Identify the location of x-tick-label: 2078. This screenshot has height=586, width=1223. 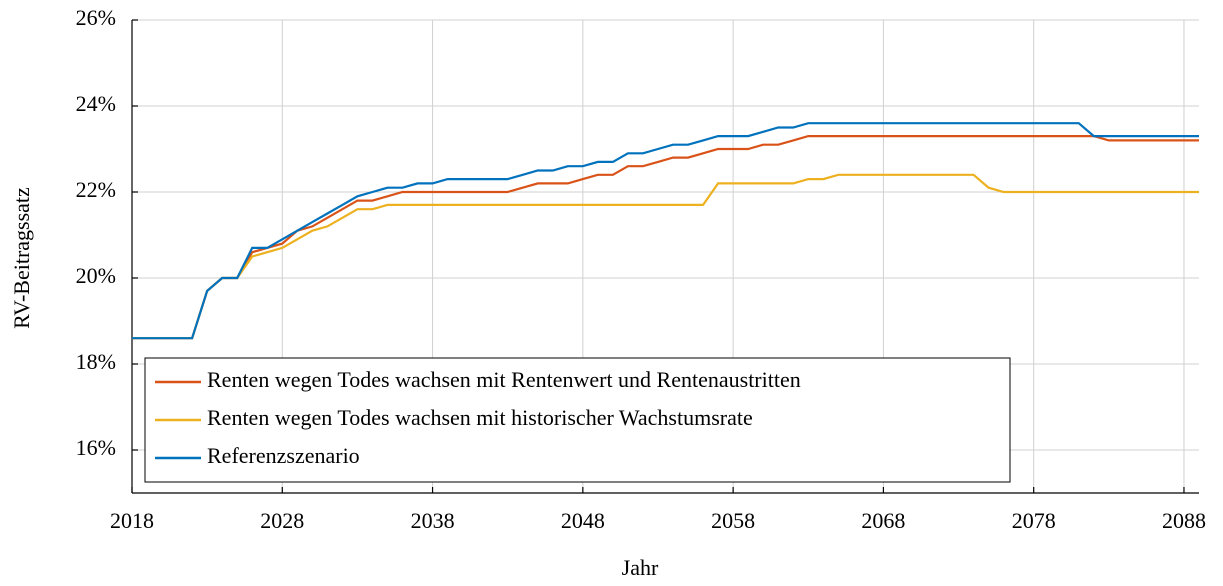
(1034, 520).